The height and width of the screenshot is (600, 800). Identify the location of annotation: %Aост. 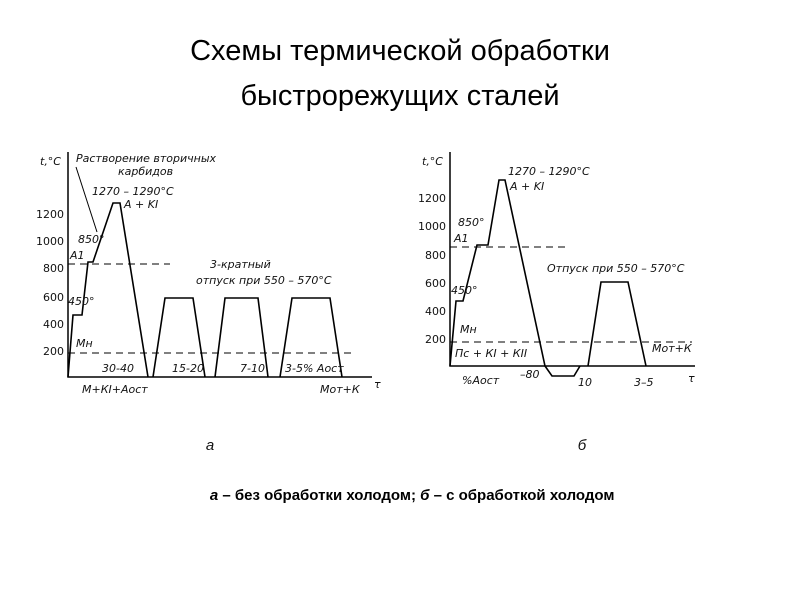
(481, 380).